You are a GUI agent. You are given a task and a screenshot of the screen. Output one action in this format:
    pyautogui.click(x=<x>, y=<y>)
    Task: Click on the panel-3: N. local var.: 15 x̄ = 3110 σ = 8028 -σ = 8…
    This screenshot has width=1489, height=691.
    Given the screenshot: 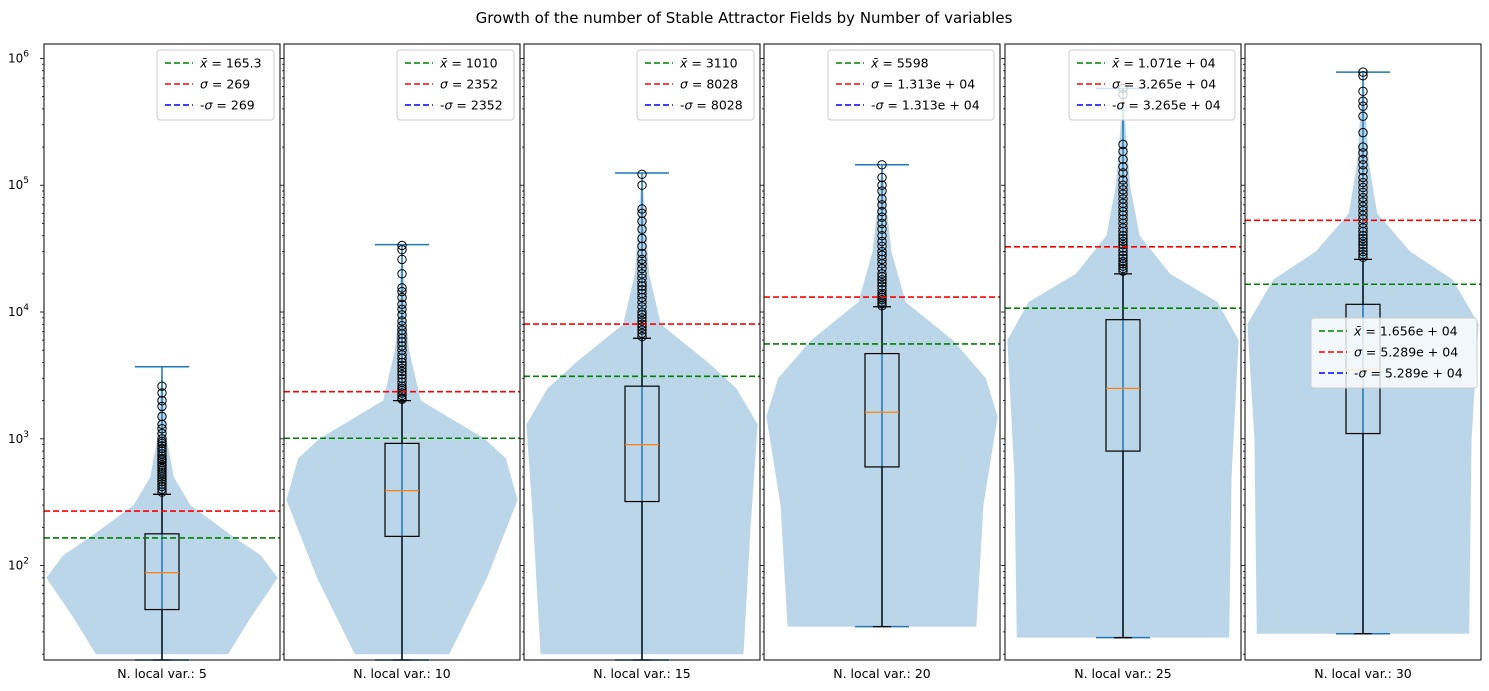 What is the action you would take?
    pyautogui.click(x=640, y=362)
    